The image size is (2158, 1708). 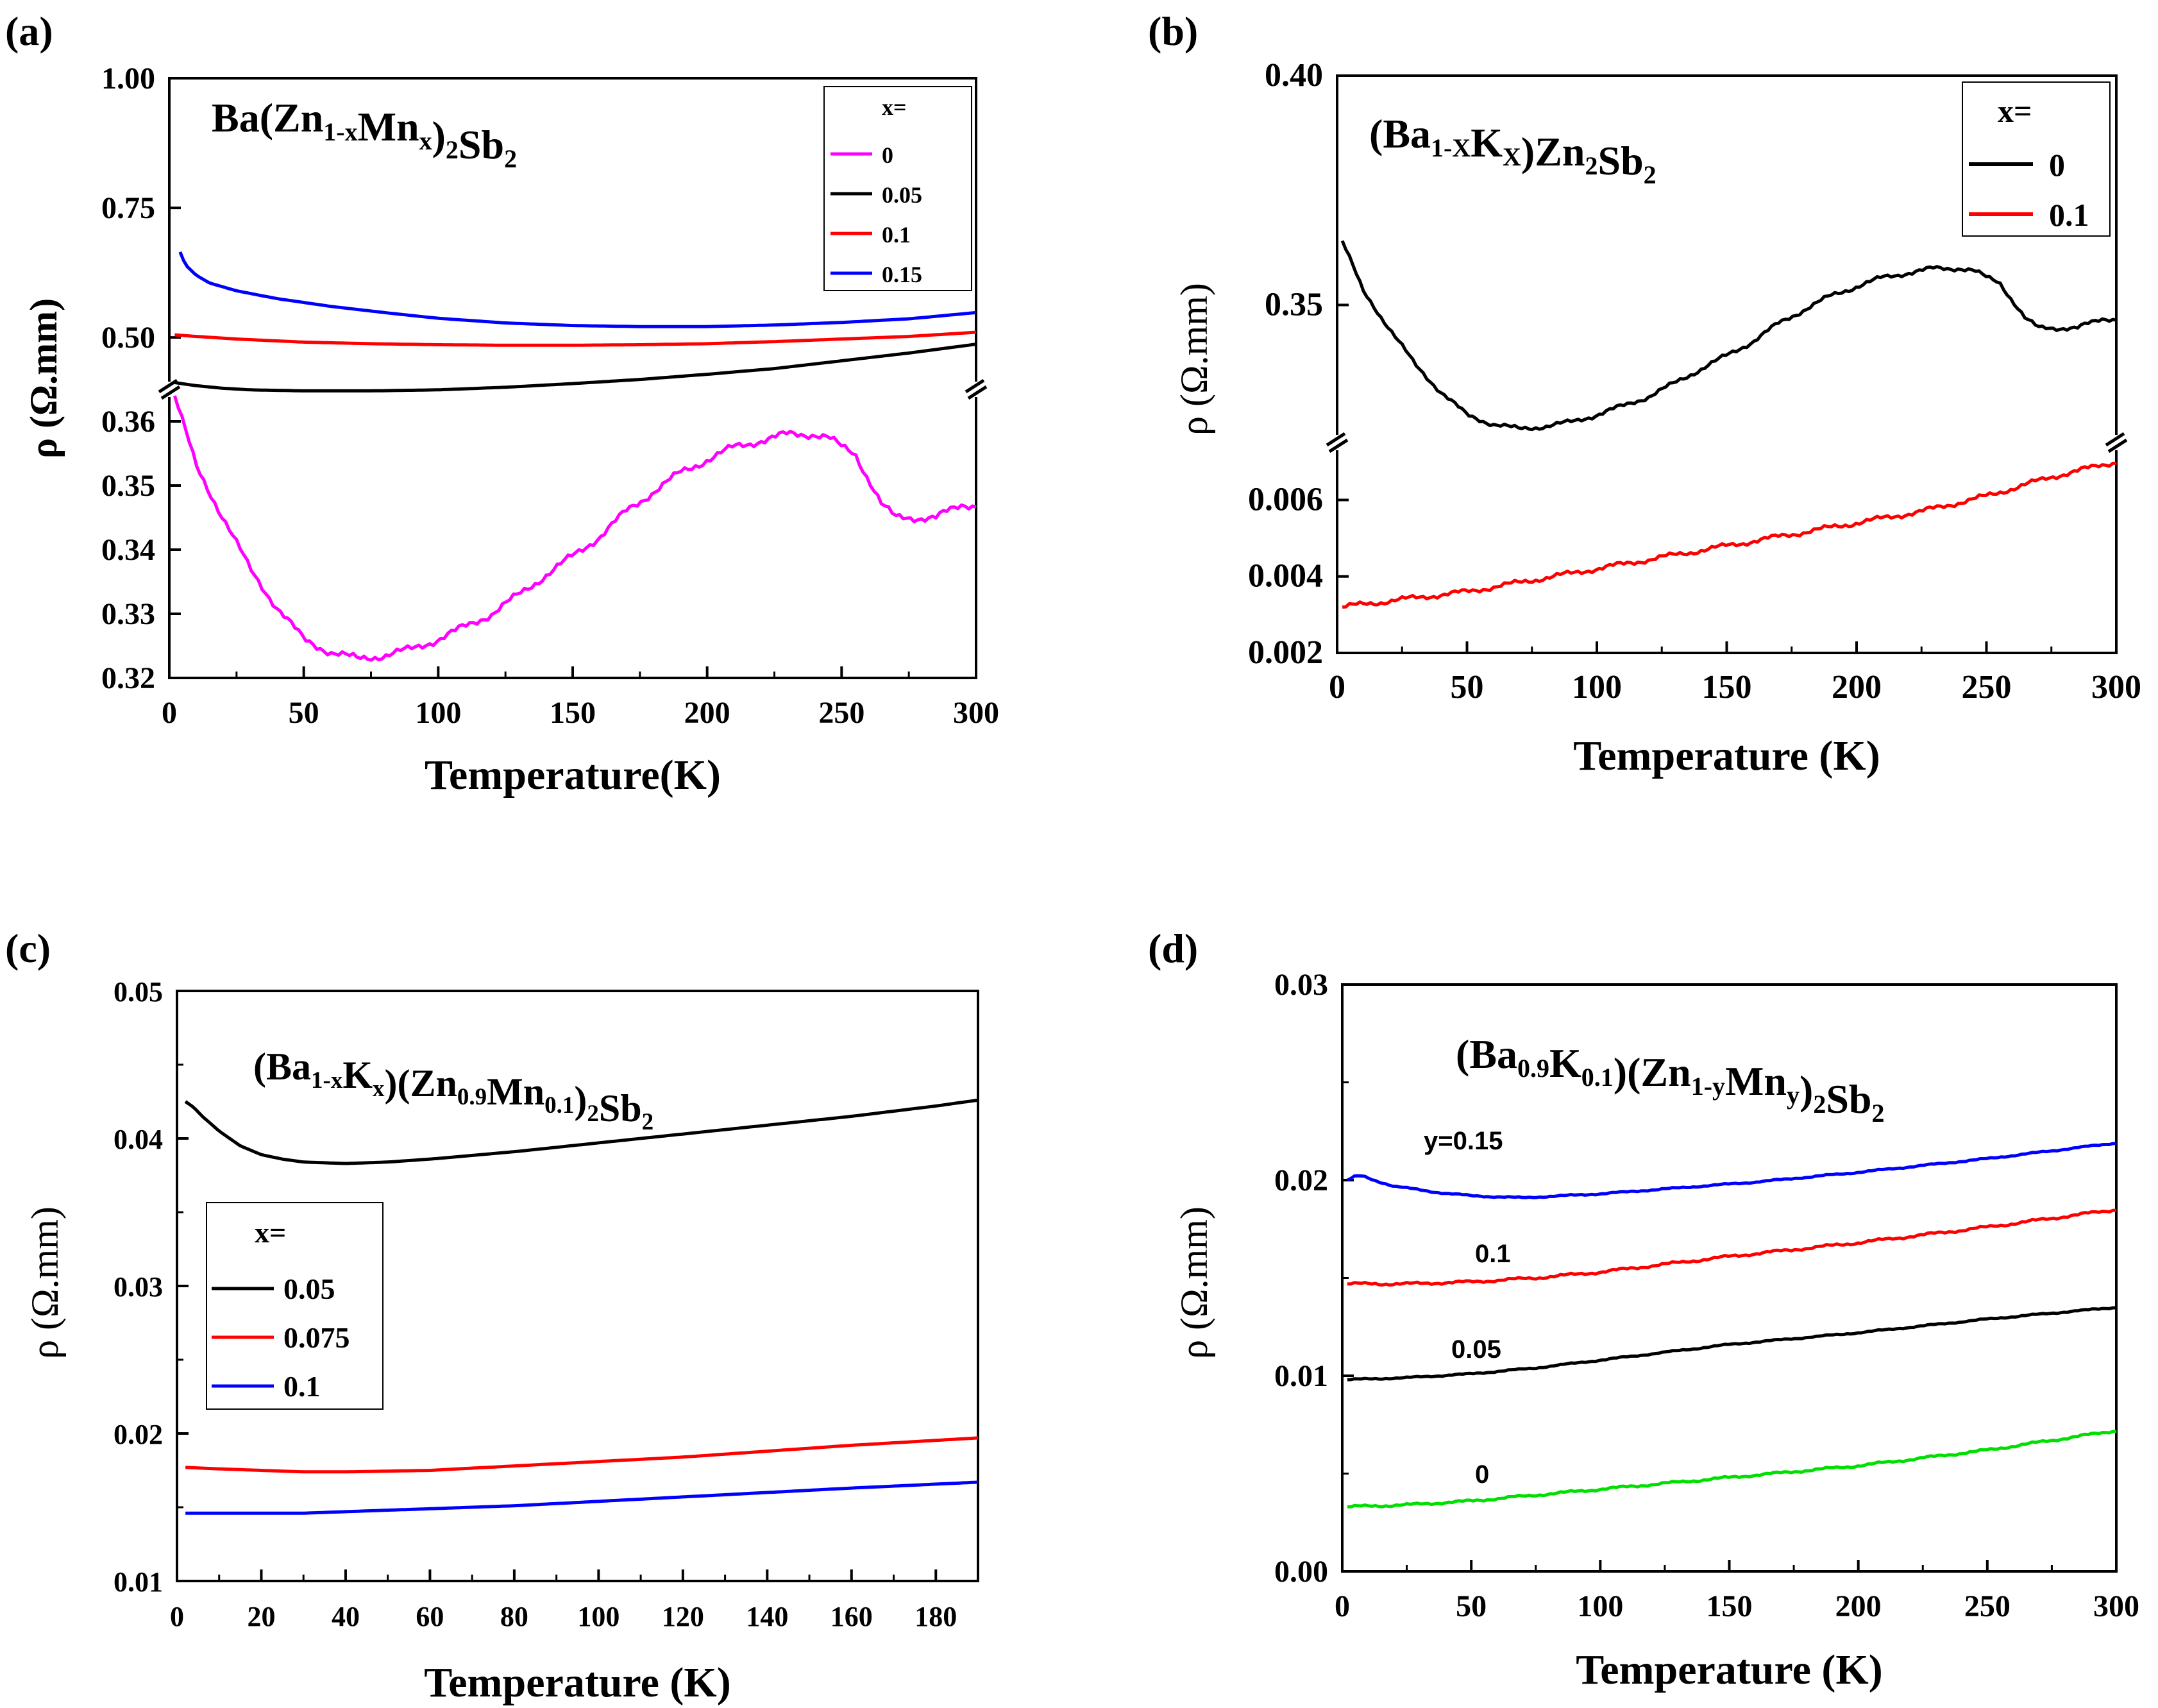 What do you see at coordinates (1493, 1254) in the screenshot?
I see `series-inline-label: 0.1` at bounding box center [1493, 1254].